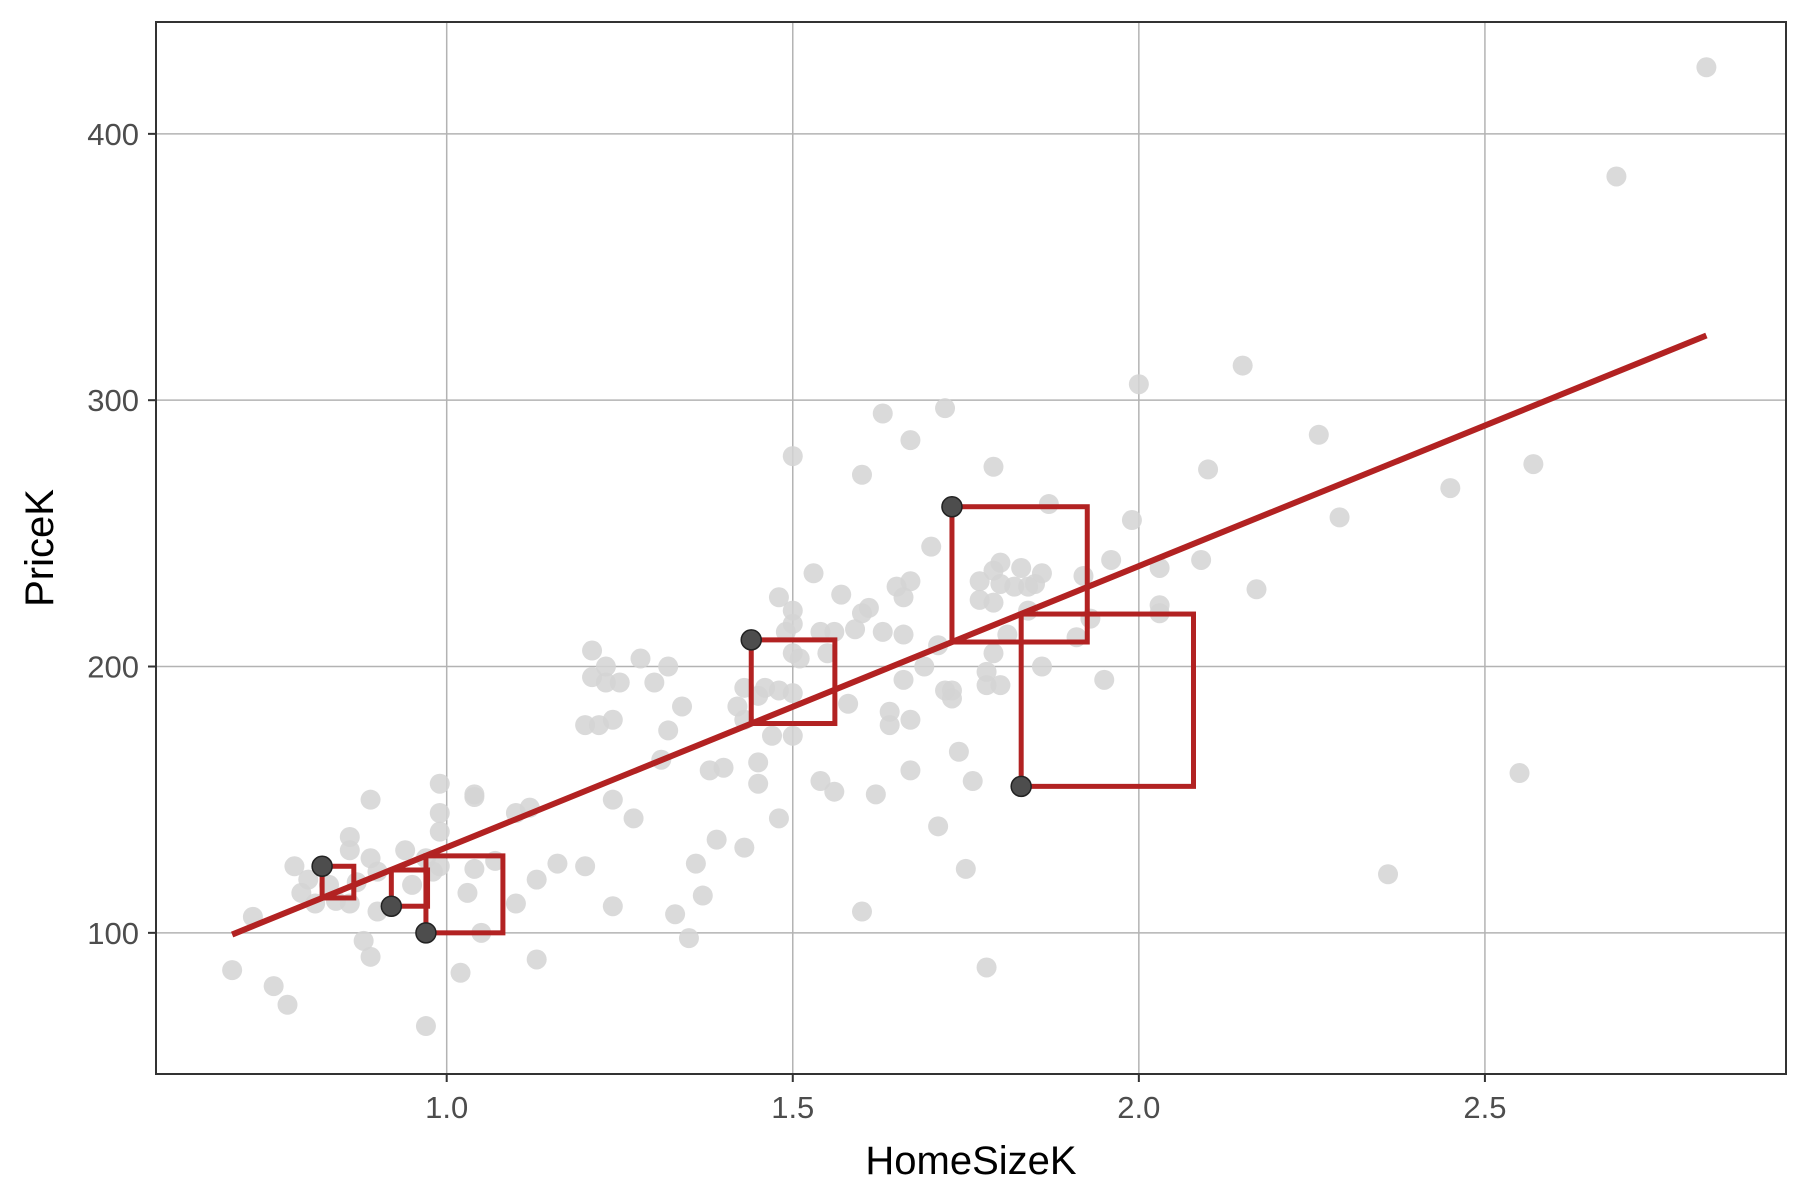  I want to click on y-axis-title: PriceK, so click(40, 548).